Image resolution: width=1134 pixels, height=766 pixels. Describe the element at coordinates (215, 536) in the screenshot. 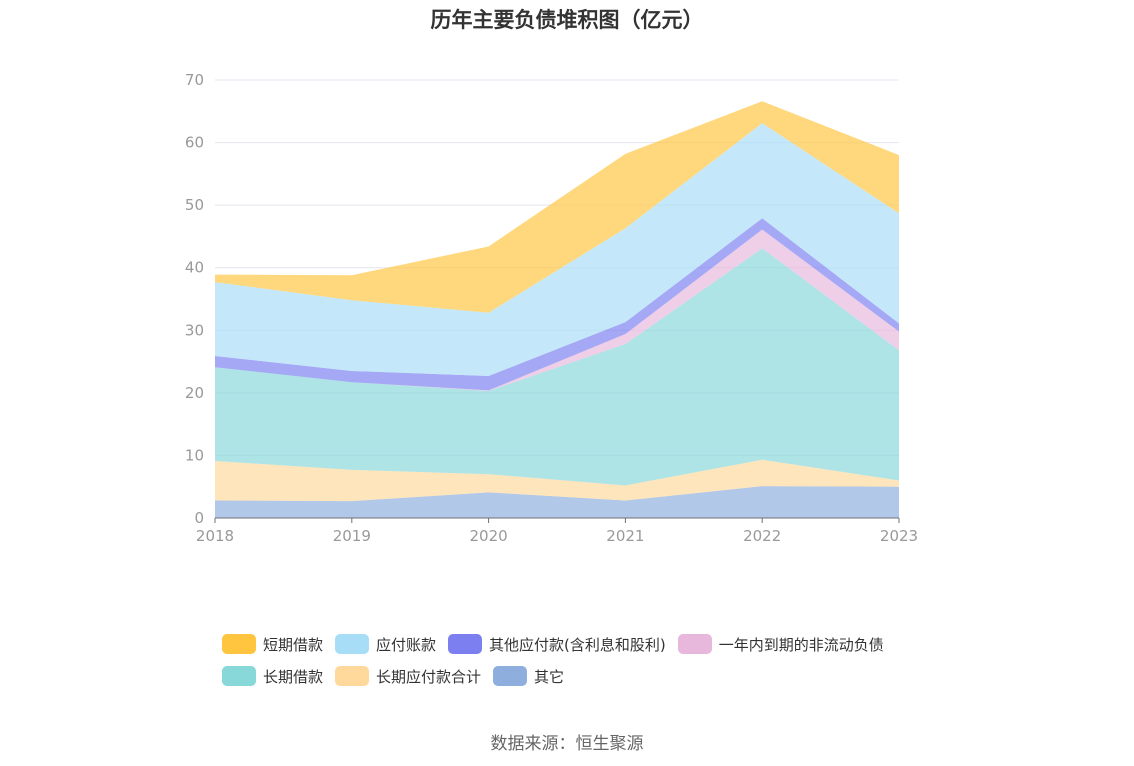

I see `x-tick-label: 2018` at that location.